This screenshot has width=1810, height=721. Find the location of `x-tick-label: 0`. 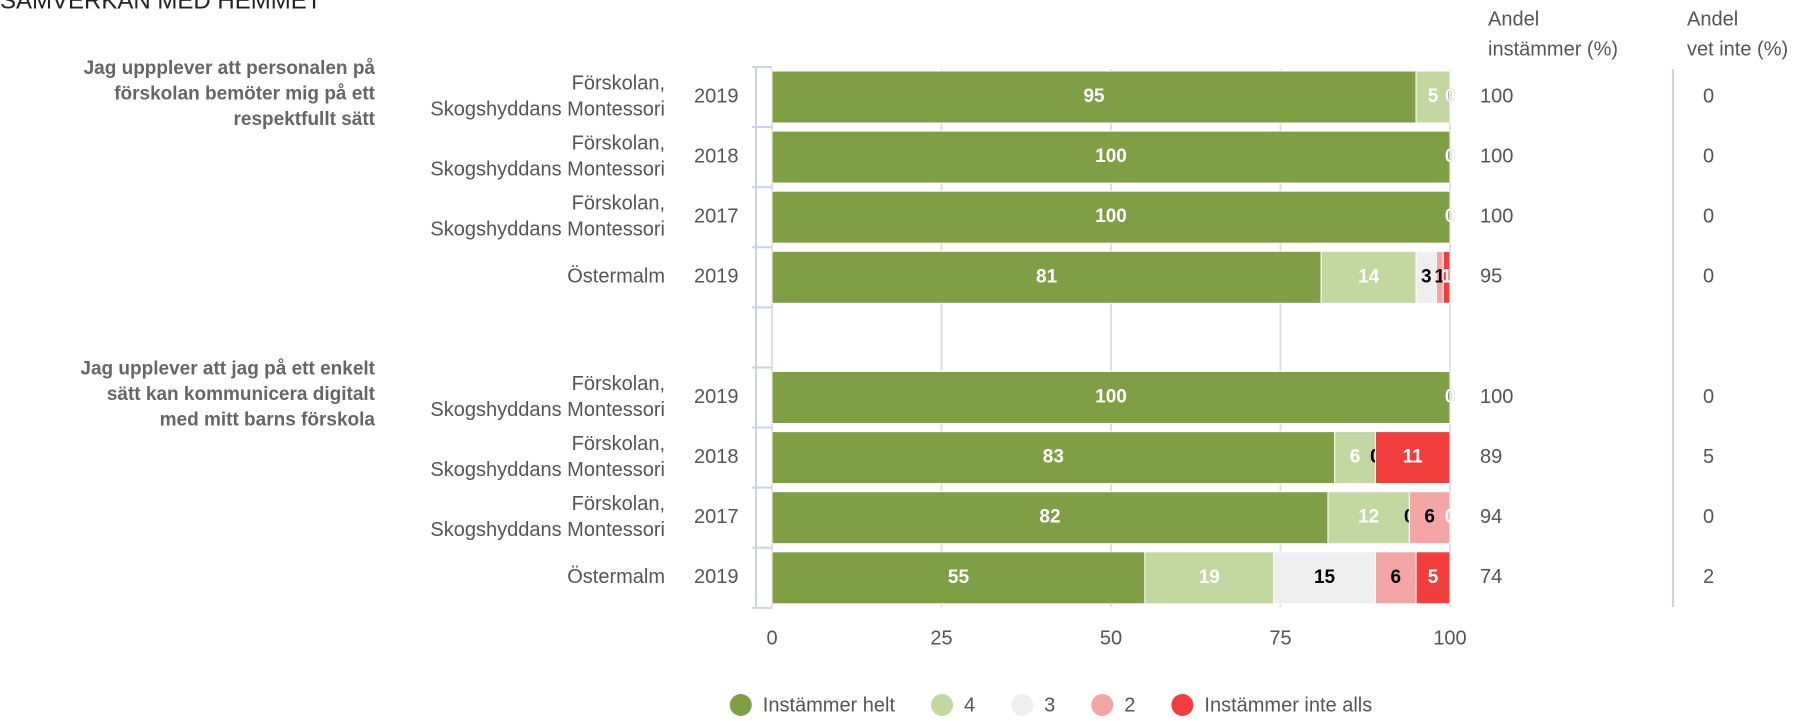

x-tick-label: 0 is located at coordinates (771, 638).